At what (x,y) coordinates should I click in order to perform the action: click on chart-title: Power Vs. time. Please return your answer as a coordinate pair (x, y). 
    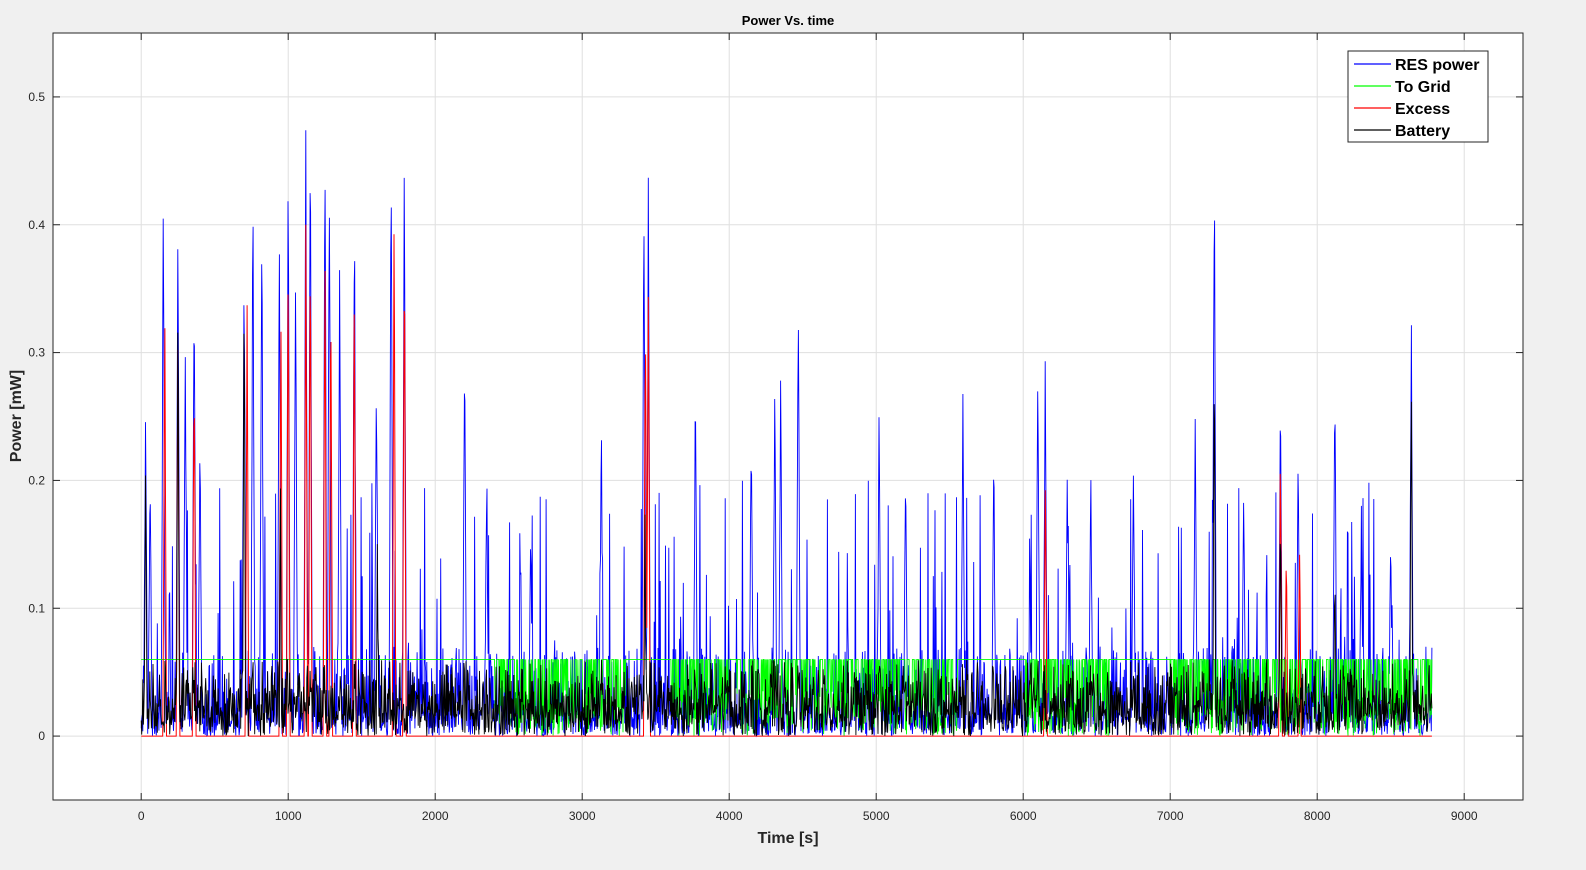
    Looking at the image, I should click on (788, 20).